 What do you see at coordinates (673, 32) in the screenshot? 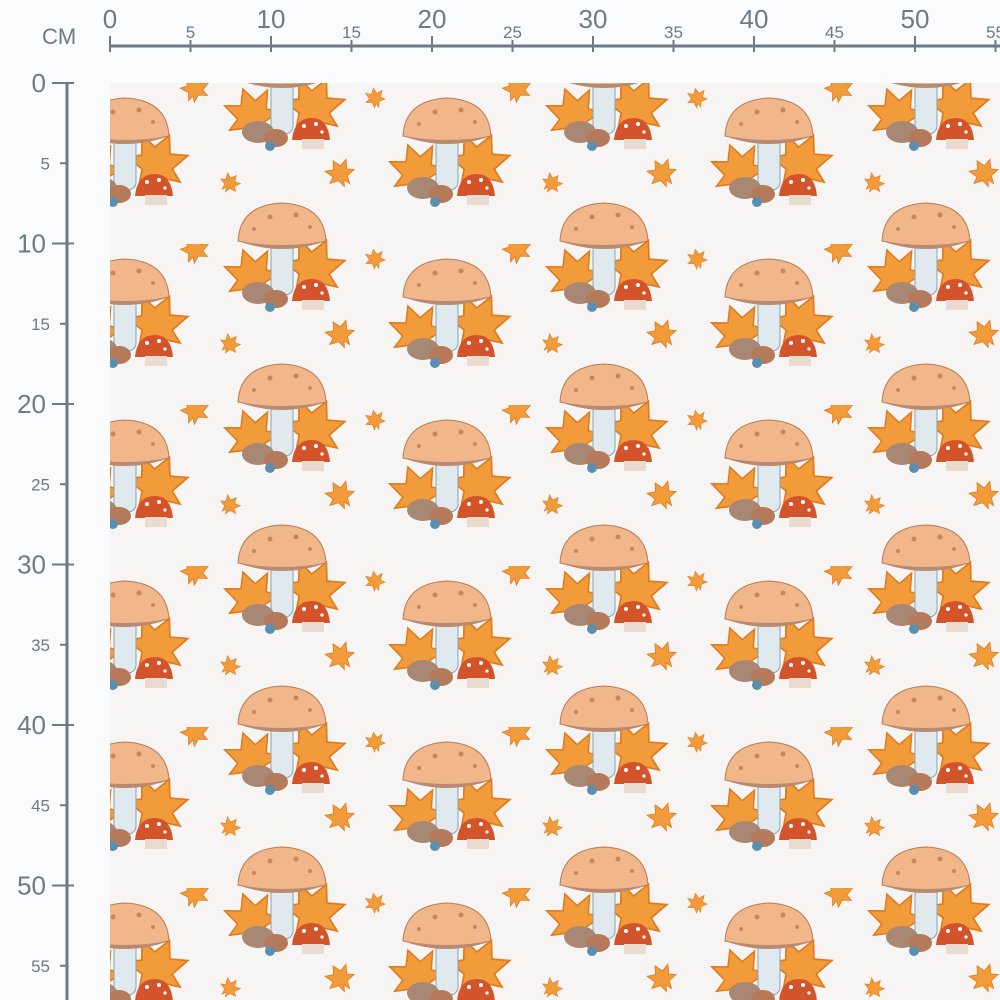
I see `top-ruler-label: 35` at bounding box center [673, 32].